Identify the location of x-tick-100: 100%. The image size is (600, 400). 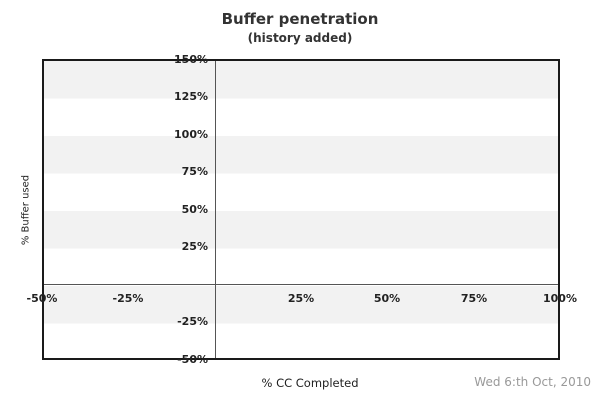
(560, 298).